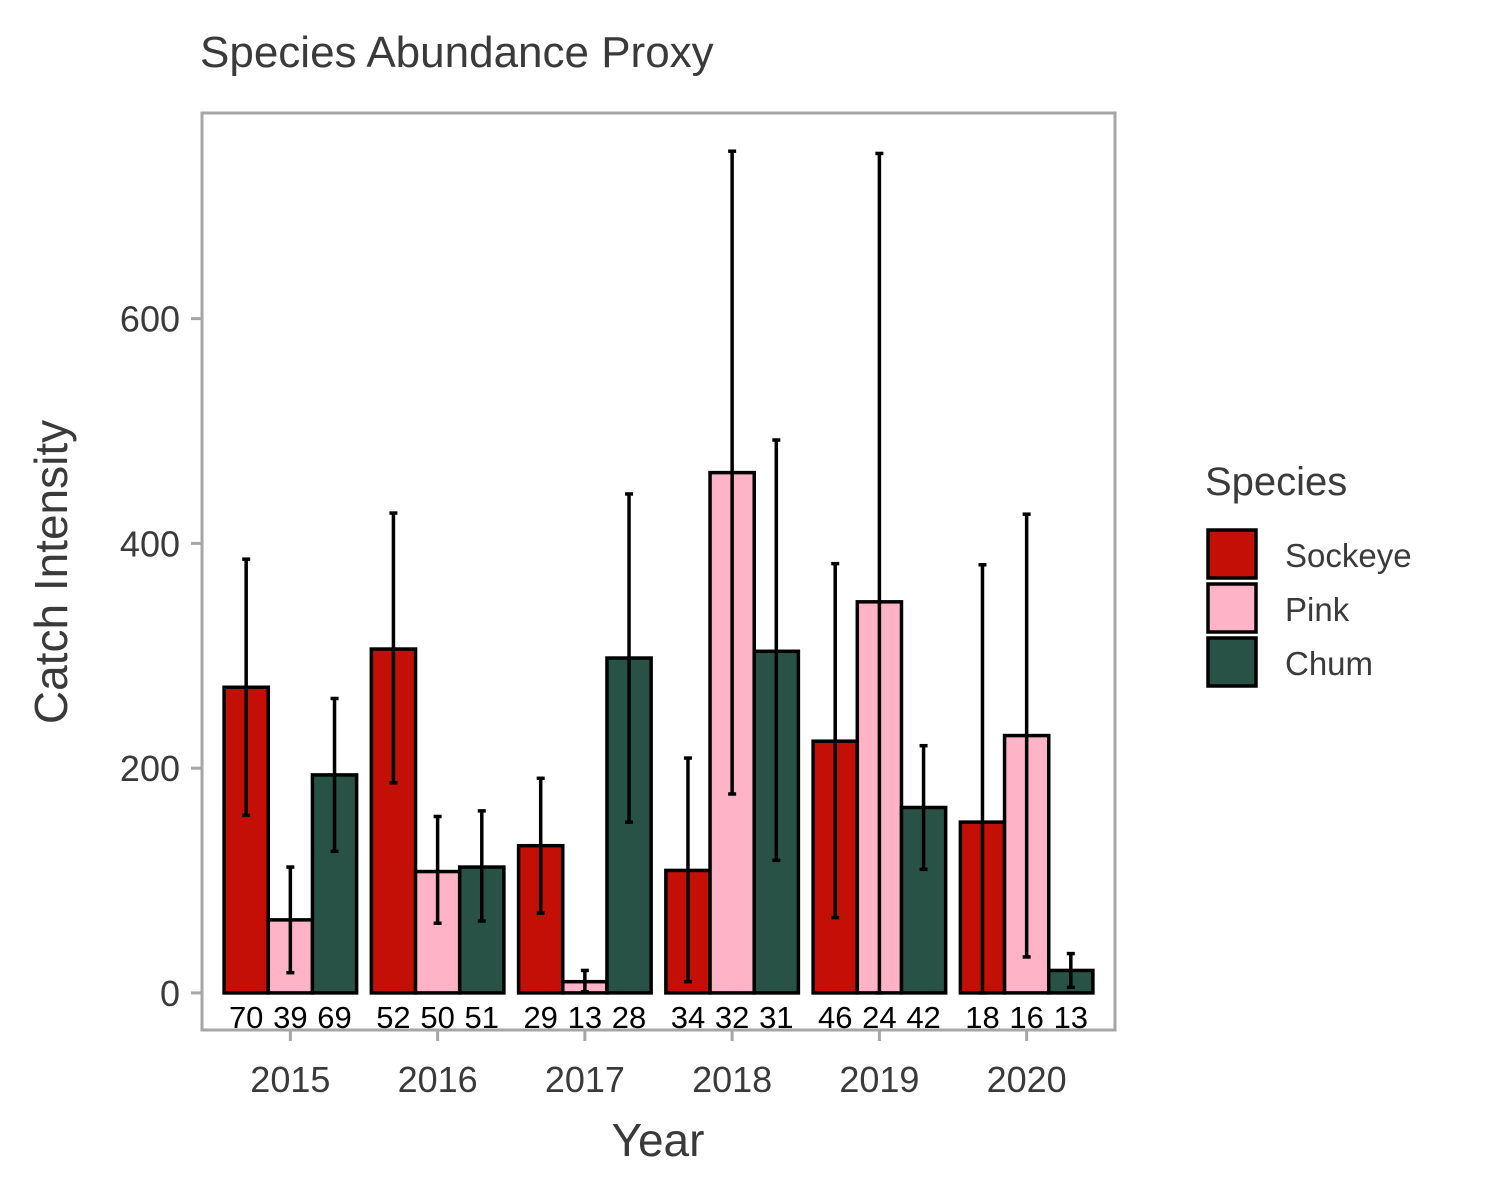 This screenshot has width=1500, height=1204. What do you see at coordinates (51, 572) in the screenshot?
I see `y-axis-title: Catch Intensity` at bounding box center [51, 572].